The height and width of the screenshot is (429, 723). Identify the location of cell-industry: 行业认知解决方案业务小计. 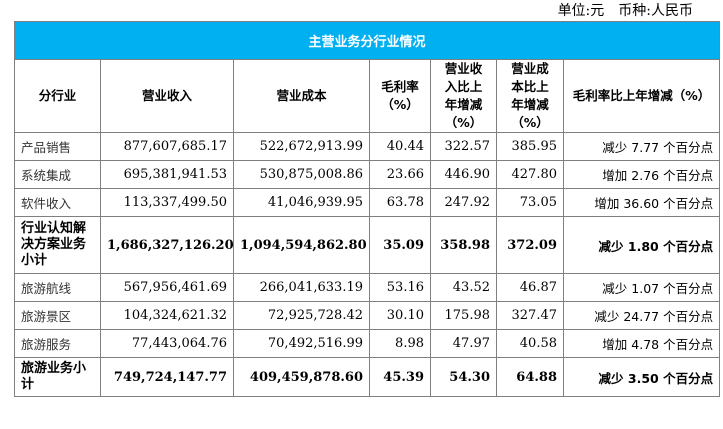
(57, 245).